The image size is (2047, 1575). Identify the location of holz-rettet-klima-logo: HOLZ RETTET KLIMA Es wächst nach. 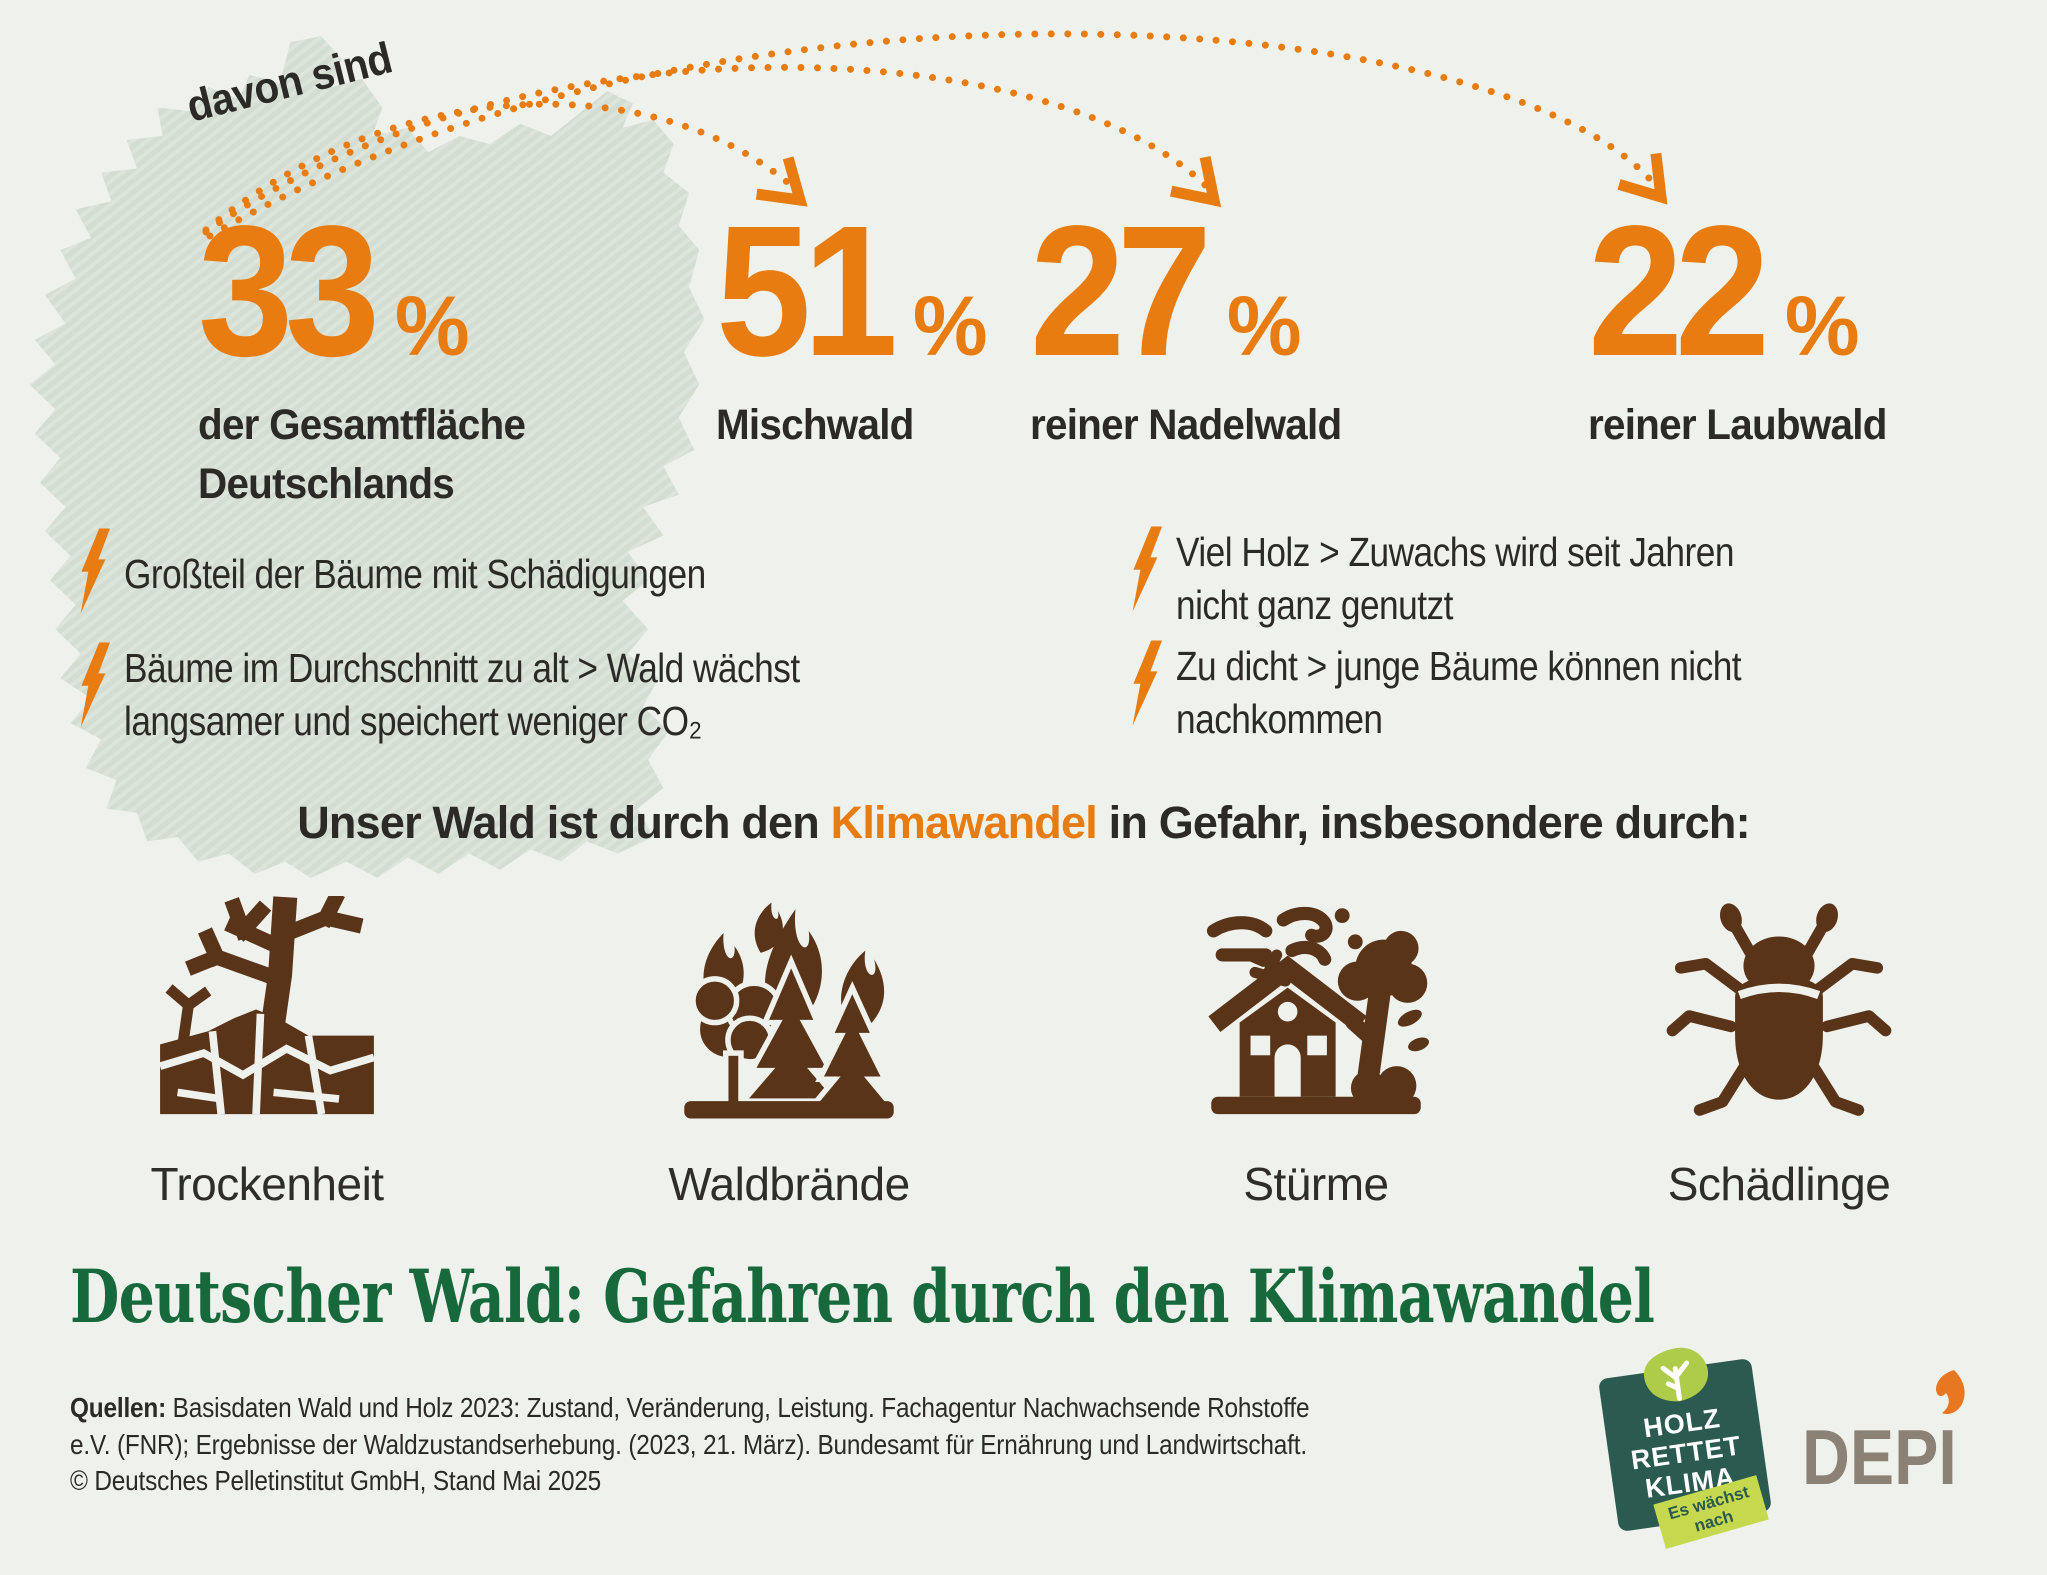
(1685, 1448).